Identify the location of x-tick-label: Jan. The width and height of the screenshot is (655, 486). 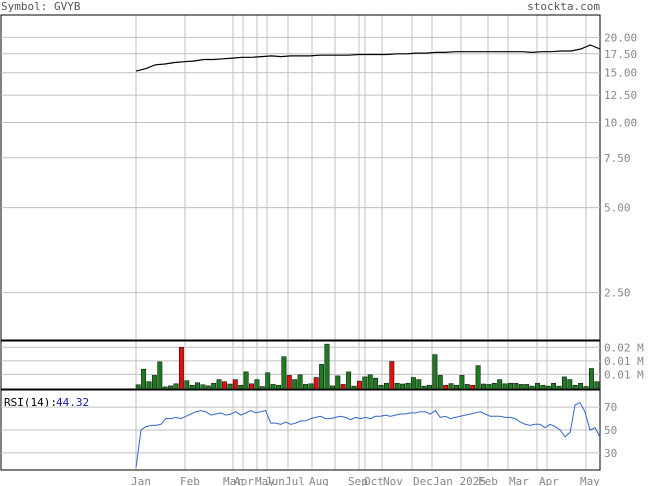
(141, 480).